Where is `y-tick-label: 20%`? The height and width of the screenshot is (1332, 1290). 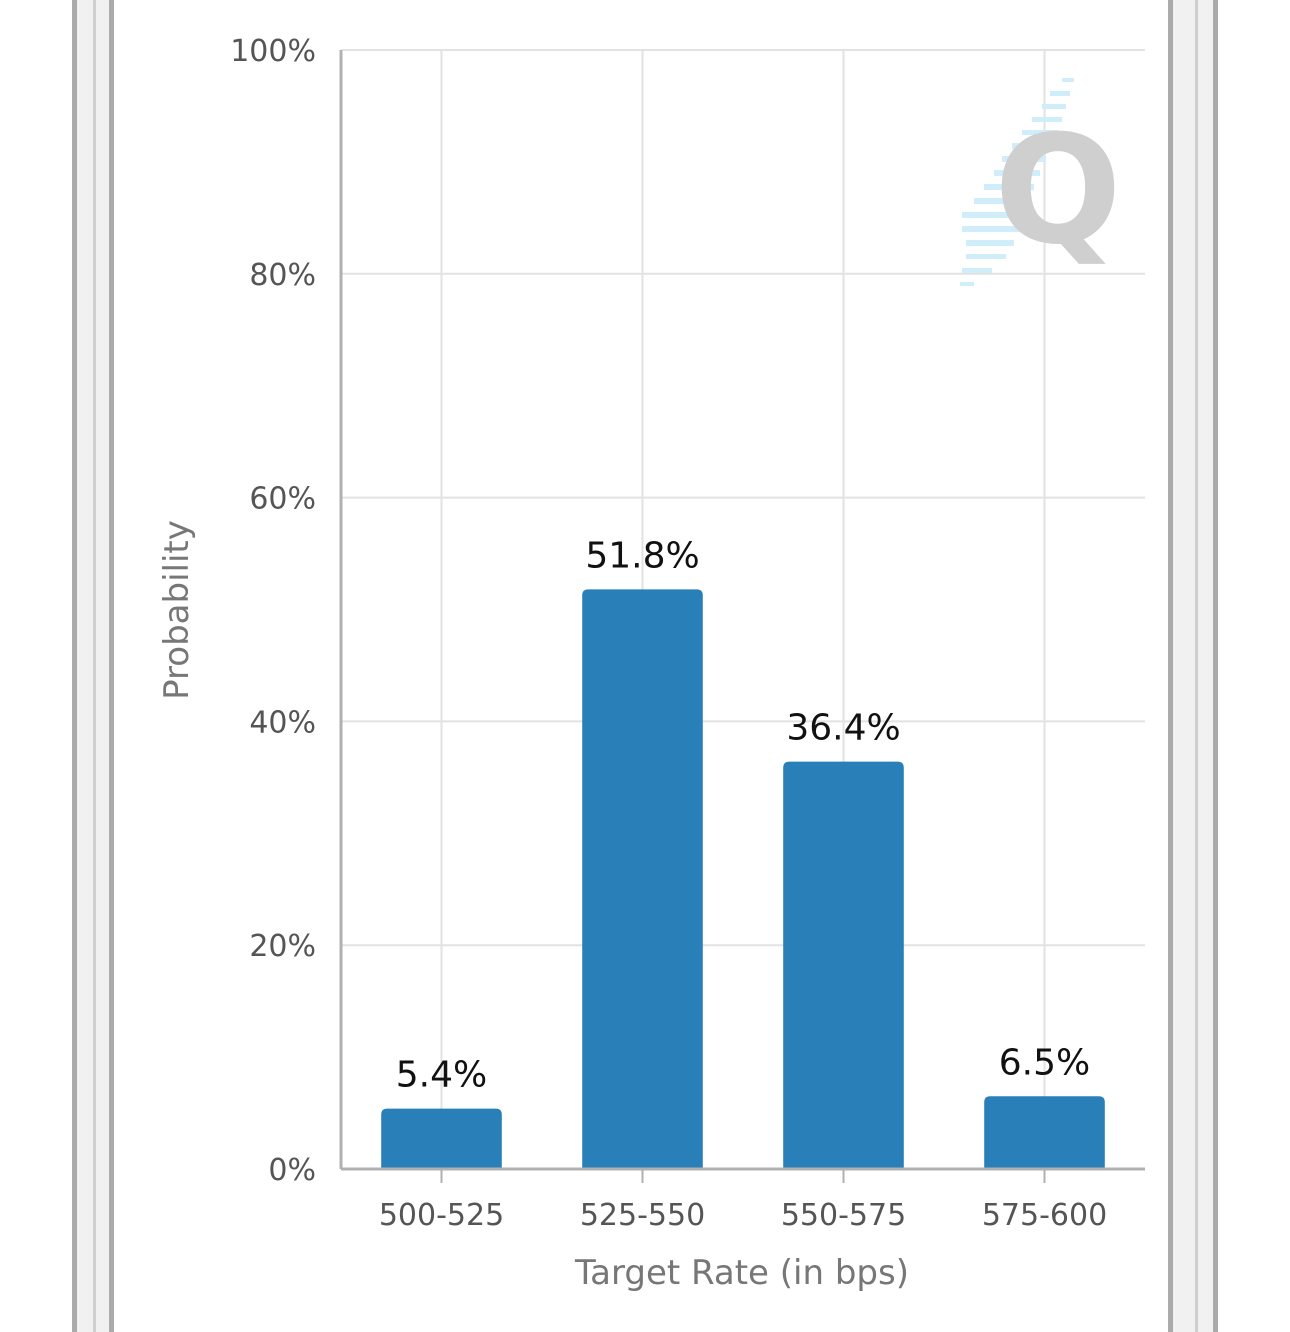 y-tick-label: 20% is located at coordinates (282, 946).